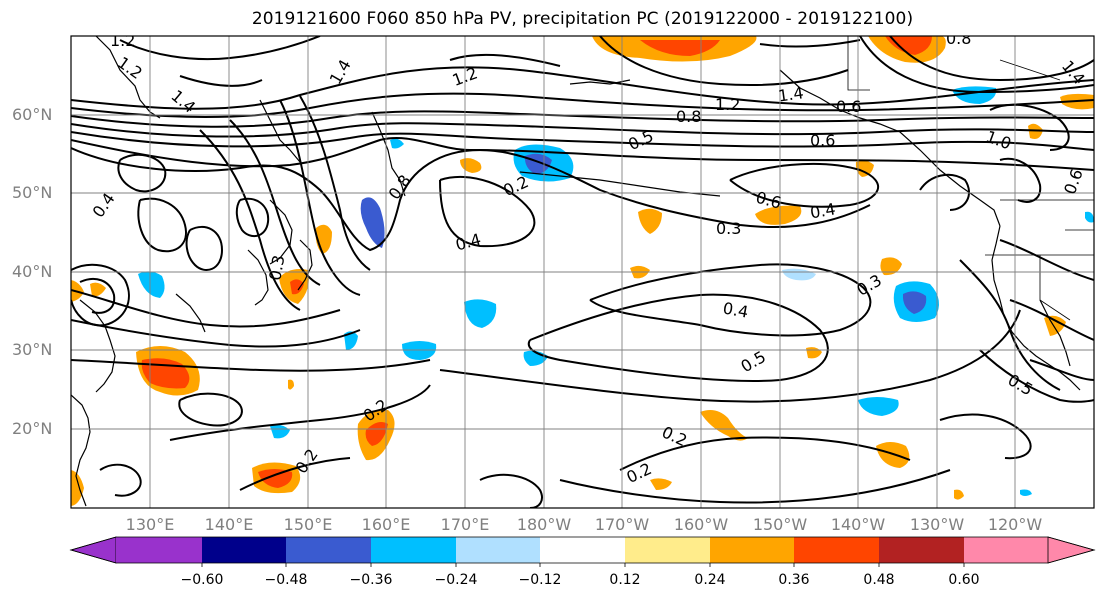 Image resolution: width=1105 pixels, height=601 pixels. Describe the element at coordinates (754, 361) in the screenshot. I see `contour-label: 0.5` at that location.